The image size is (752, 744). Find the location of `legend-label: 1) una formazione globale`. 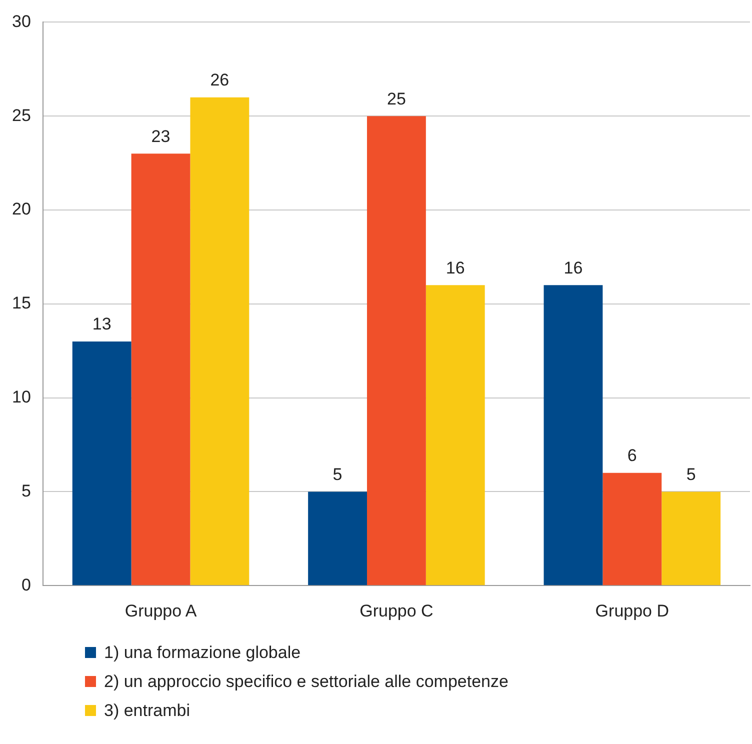

legend-label: 1) una formazione globale is located at coordinates (202, 652).